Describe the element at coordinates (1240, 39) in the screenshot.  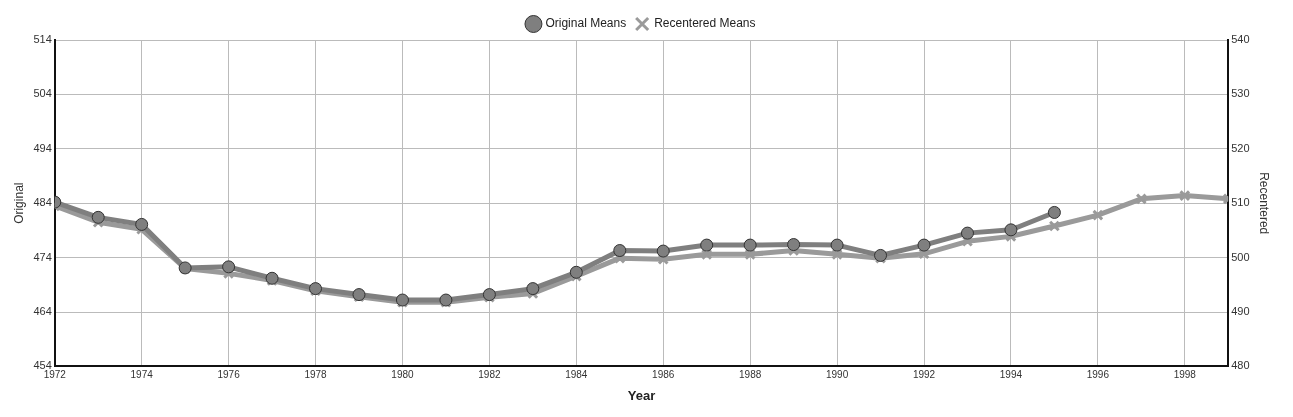
I see `y2-tick-label: 540` at that location.